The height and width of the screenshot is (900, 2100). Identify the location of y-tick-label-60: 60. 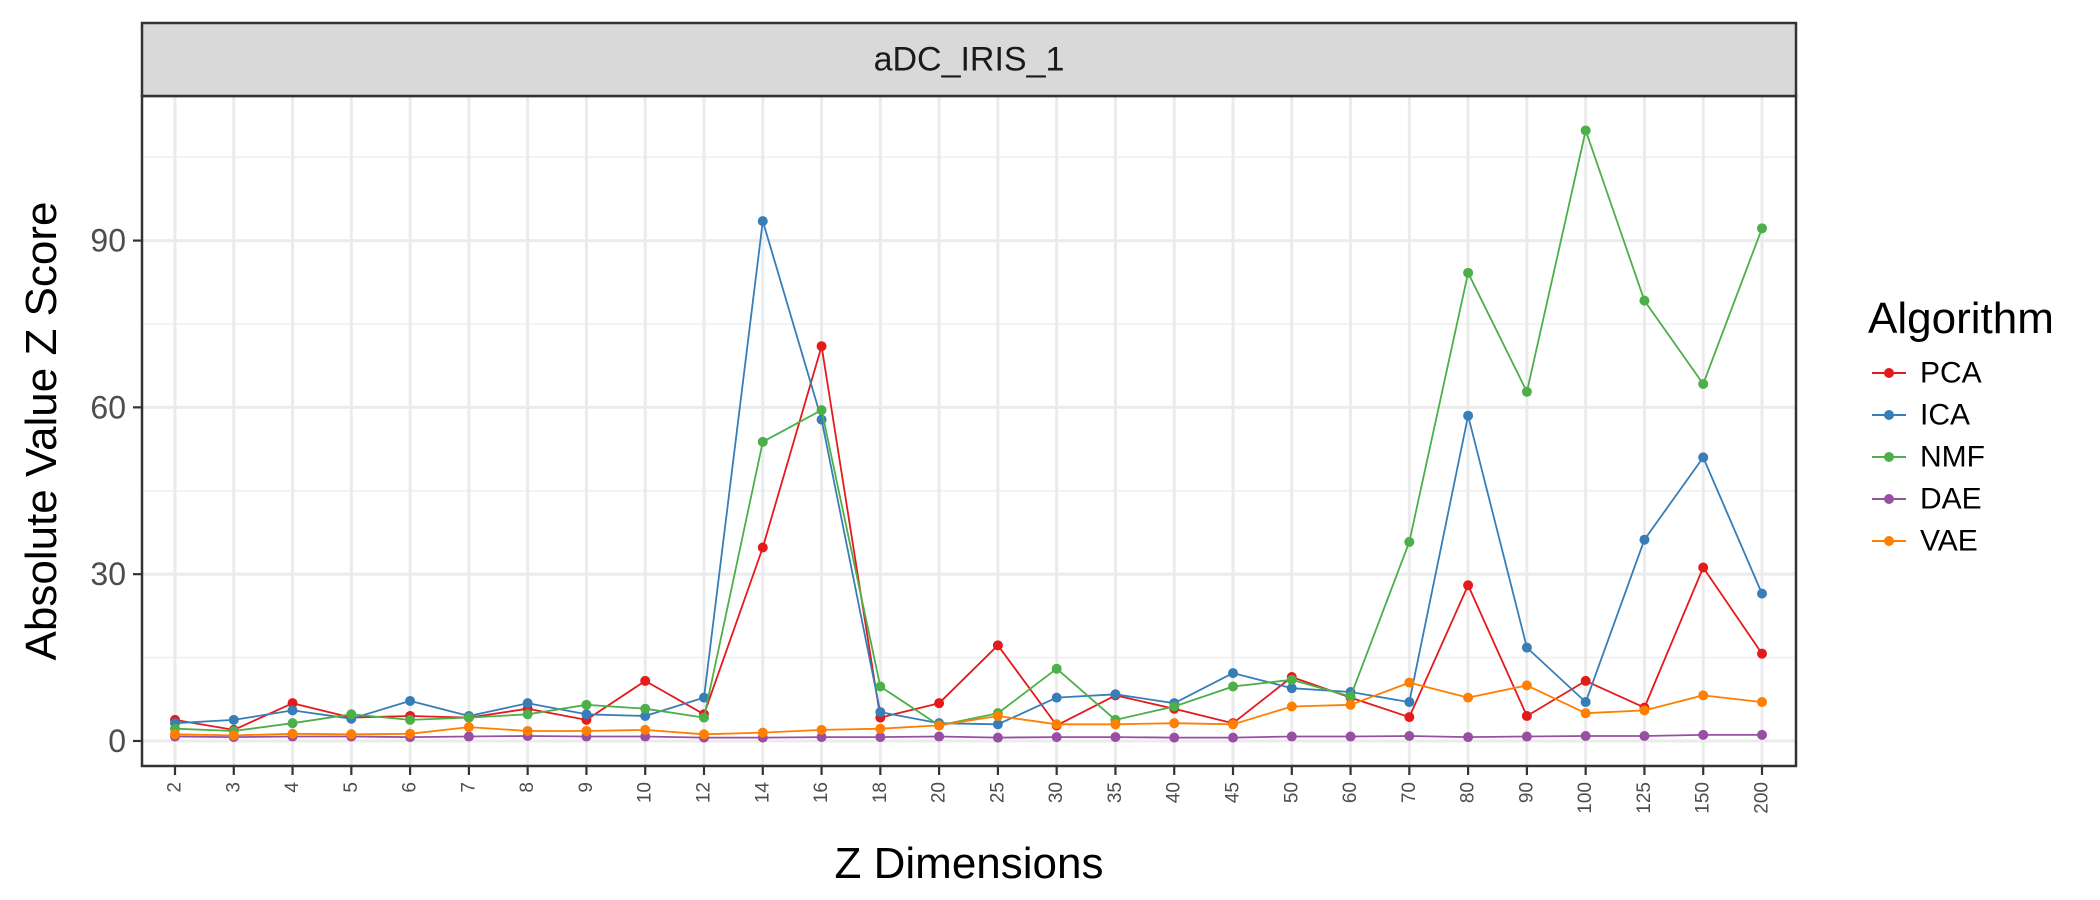
(108, 407).